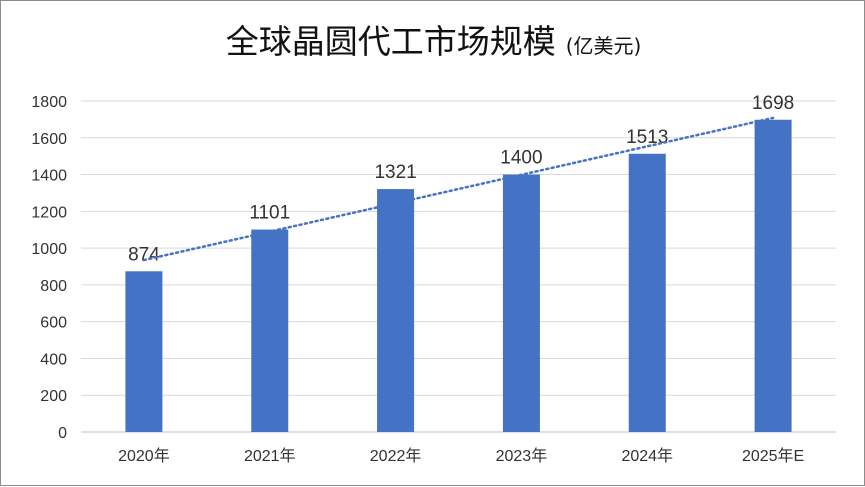 This screenshot has width=865, height=487. I want to click on y-tick-label: 1400, so click(49, 176).